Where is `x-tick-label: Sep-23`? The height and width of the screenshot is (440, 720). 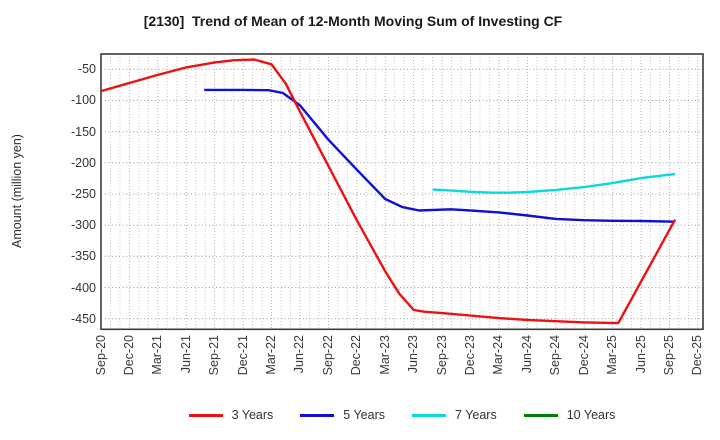 x-tick-label: Sep-23 is located at coordinates (441, 355).